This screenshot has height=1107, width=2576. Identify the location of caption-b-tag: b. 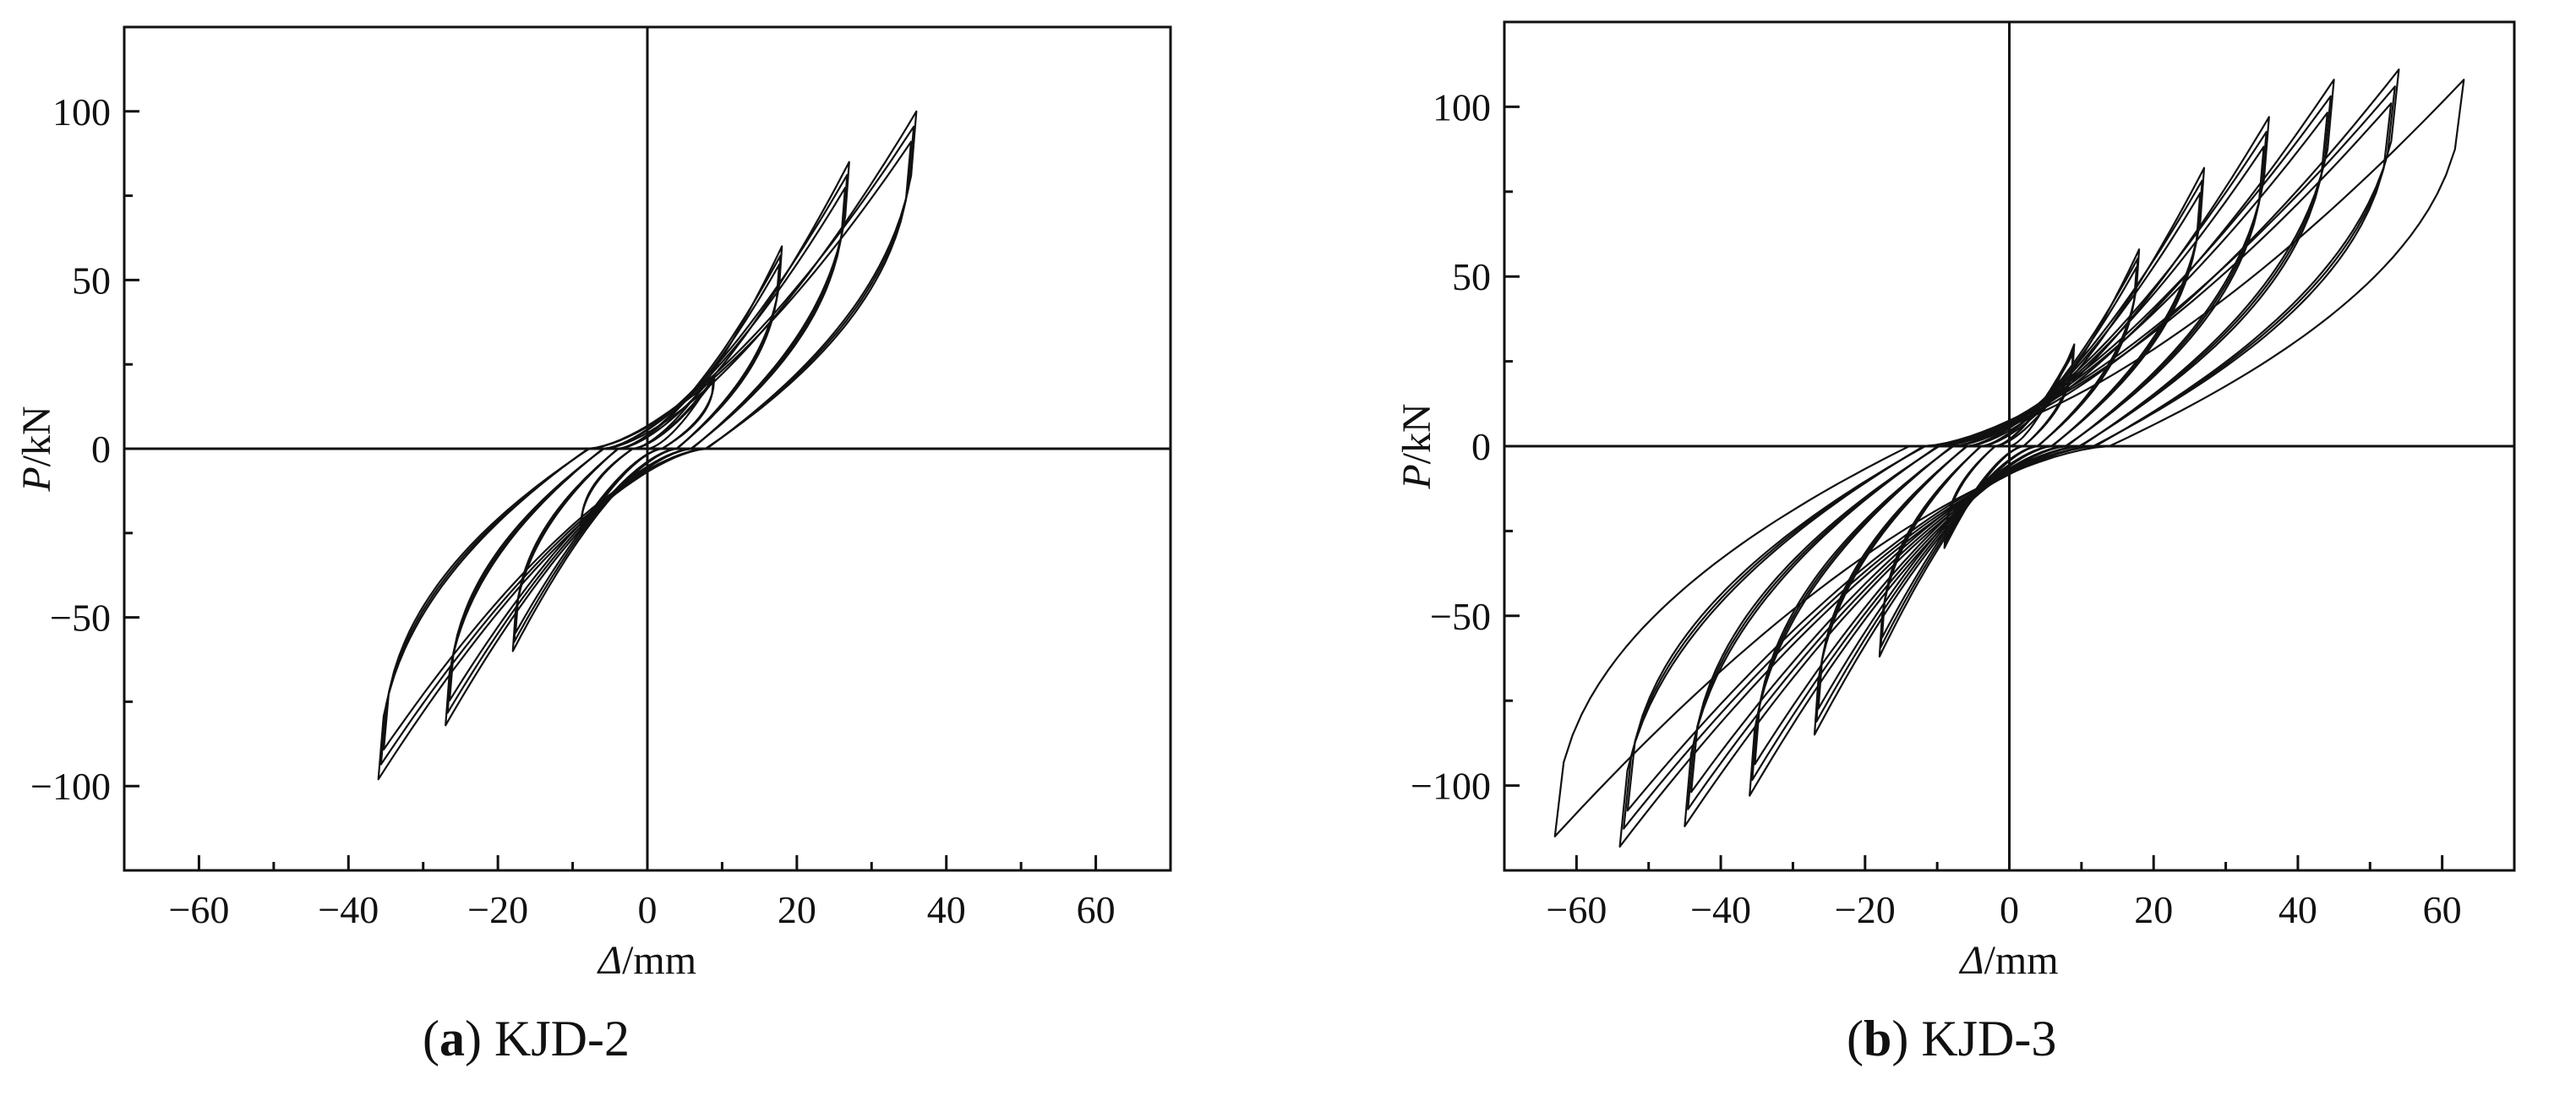
(1877, 1038).